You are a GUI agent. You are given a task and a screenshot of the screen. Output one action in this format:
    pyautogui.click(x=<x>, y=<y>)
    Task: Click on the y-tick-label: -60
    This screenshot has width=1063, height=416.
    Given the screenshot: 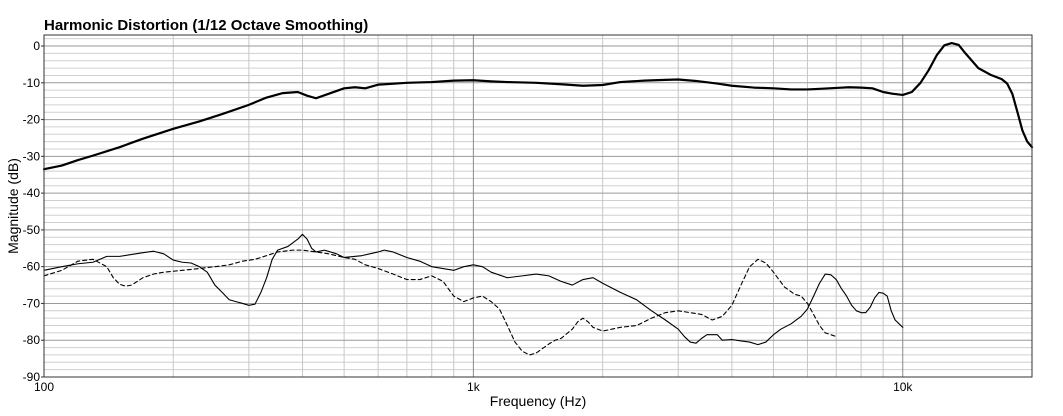 What is the action you would take?
    pyautogui.click(x=32, y=267)
    